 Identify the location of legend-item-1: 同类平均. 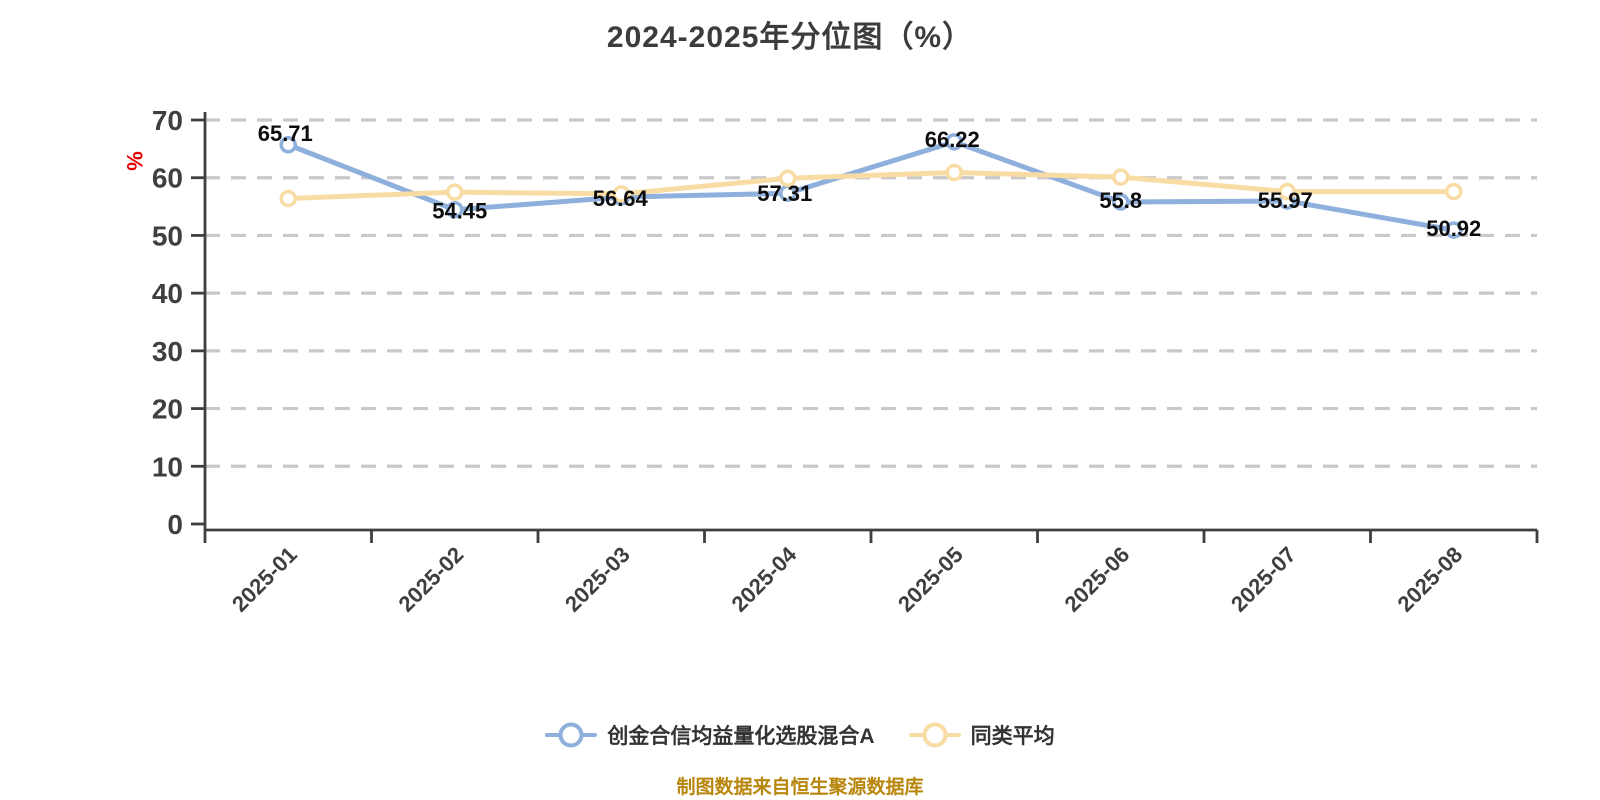
(981, 735).